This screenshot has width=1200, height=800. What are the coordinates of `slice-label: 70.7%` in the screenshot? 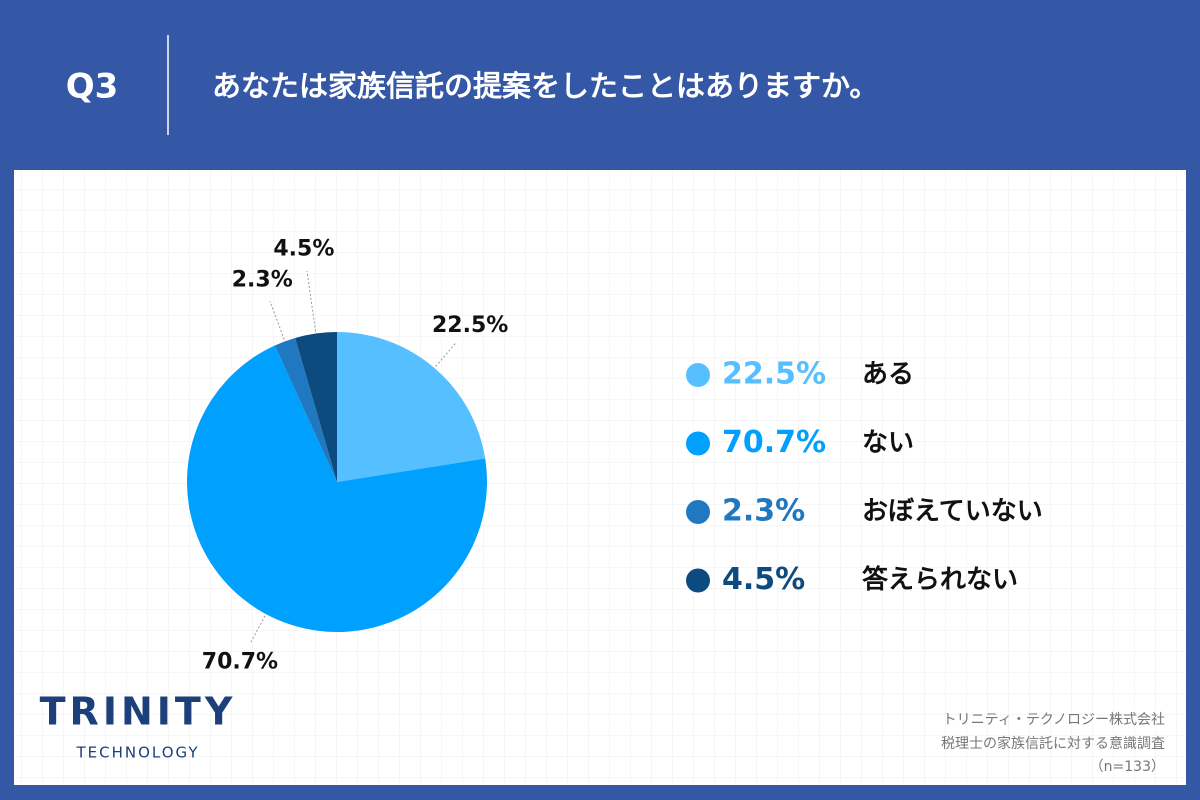 It's located at (240, 662).